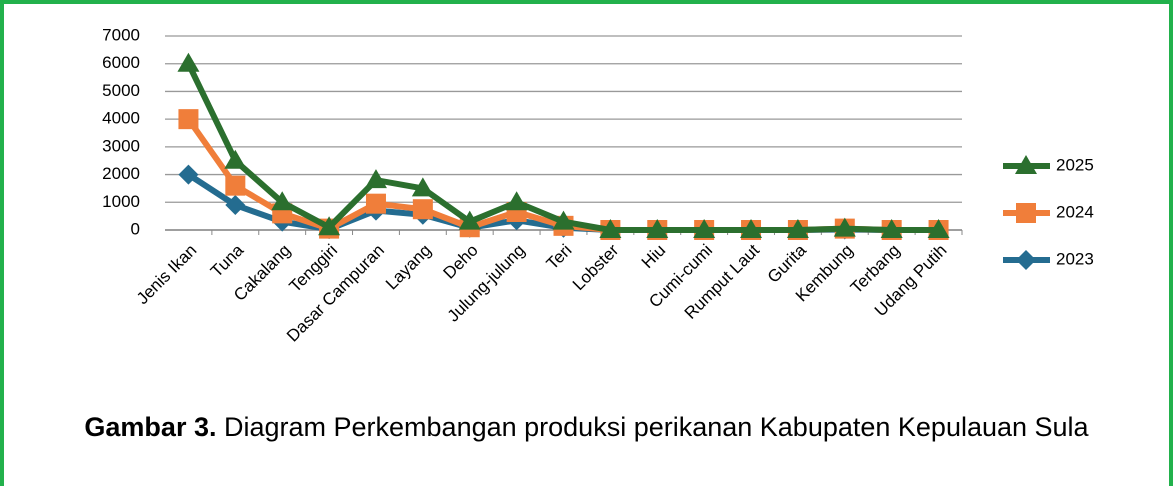 This screenshot has height=486, width=1173. What do you see at coordinates (121, 145) in the screenshot?
I see `y-tick-label: 3000` at bounding box center [121, 145].